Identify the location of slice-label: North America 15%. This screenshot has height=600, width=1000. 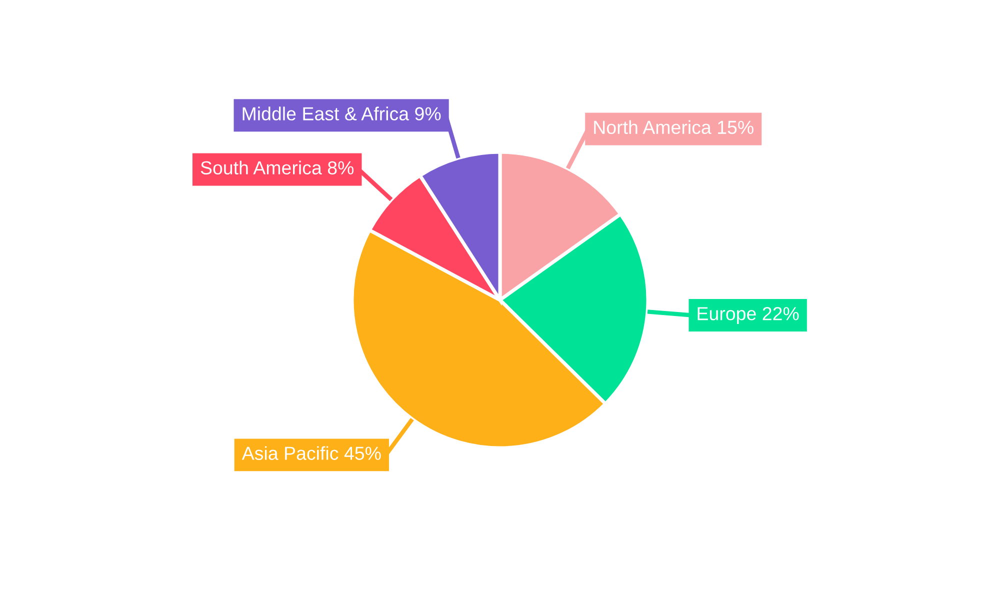
(674, 127).